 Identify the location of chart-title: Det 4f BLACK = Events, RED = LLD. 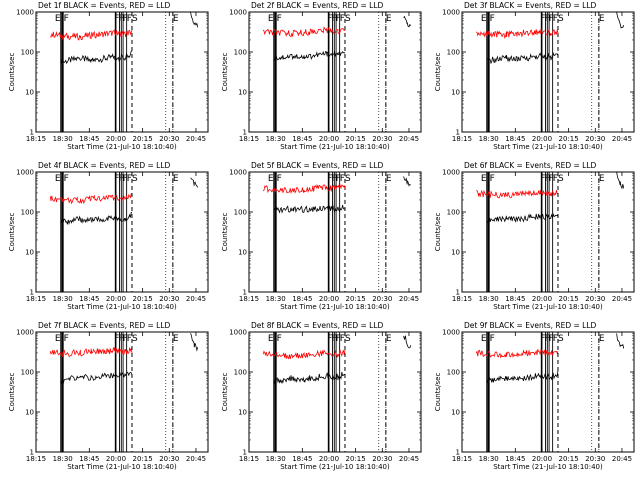
(104, 165).